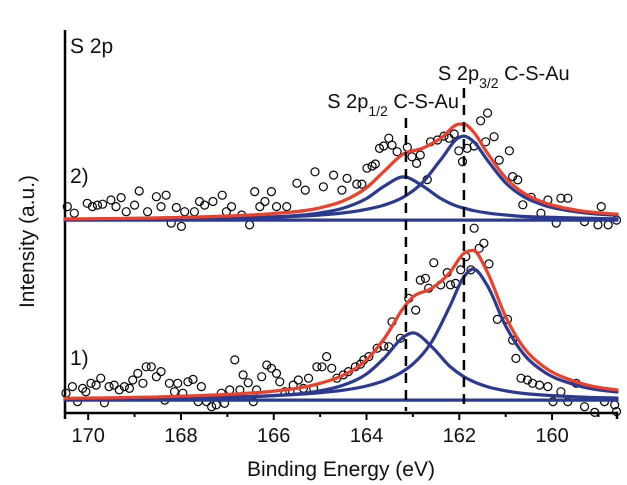 The image size is (627, 485). I want to click on x-axis-title: Binding Energy (eV), so click(341, 469).